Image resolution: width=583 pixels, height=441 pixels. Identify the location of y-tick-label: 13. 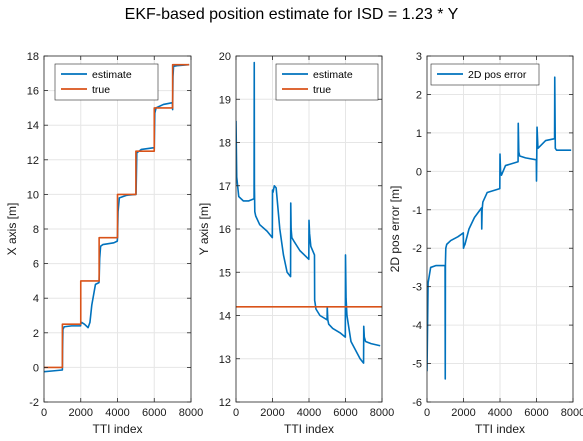
(225, 360).